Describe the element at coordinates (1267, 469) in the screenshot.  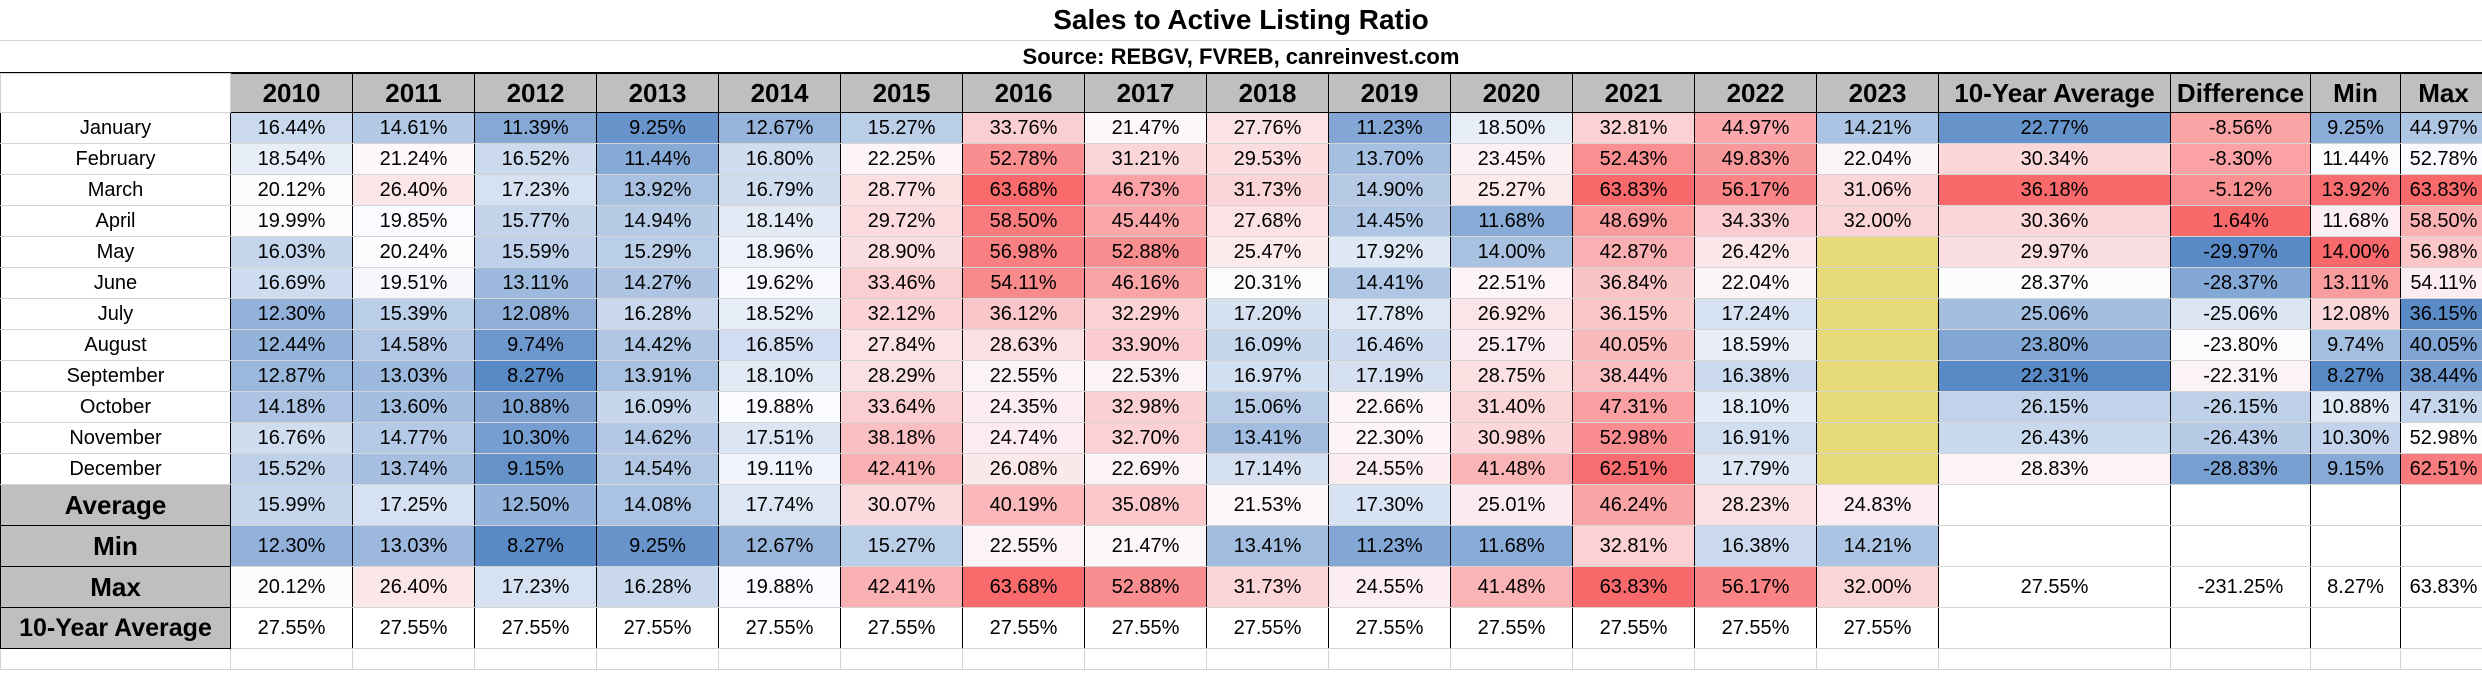
I see `value-cell: 17.14%` at that location.